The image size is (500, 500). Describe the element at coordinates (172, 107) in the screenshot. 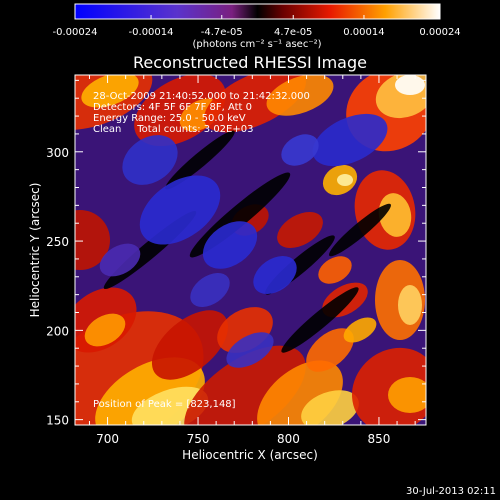

I see `annotation-detectors: Detectors: 4F 5F 6F 7F 8F, Att 0` at that location.